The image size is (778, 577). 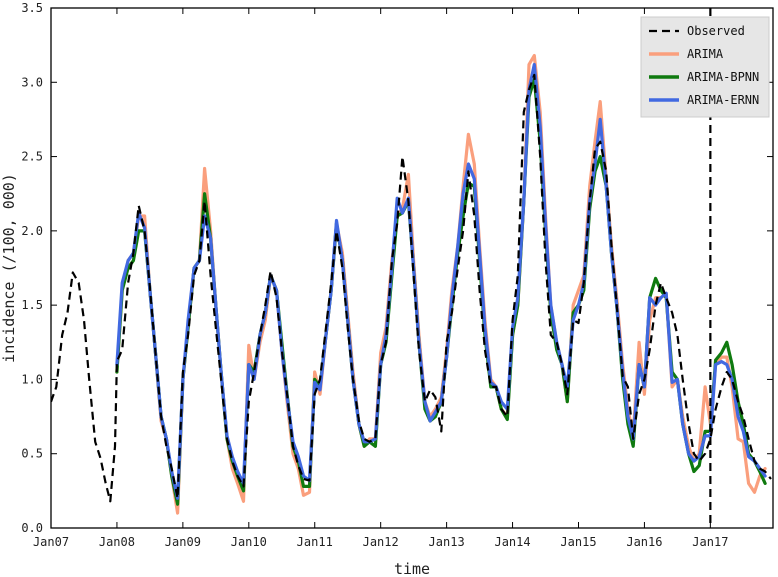 What do you see at coordinates (32, 231) in the screenshot?
I see `y-tick-label: 2.0` at bounding box center [32, 231].